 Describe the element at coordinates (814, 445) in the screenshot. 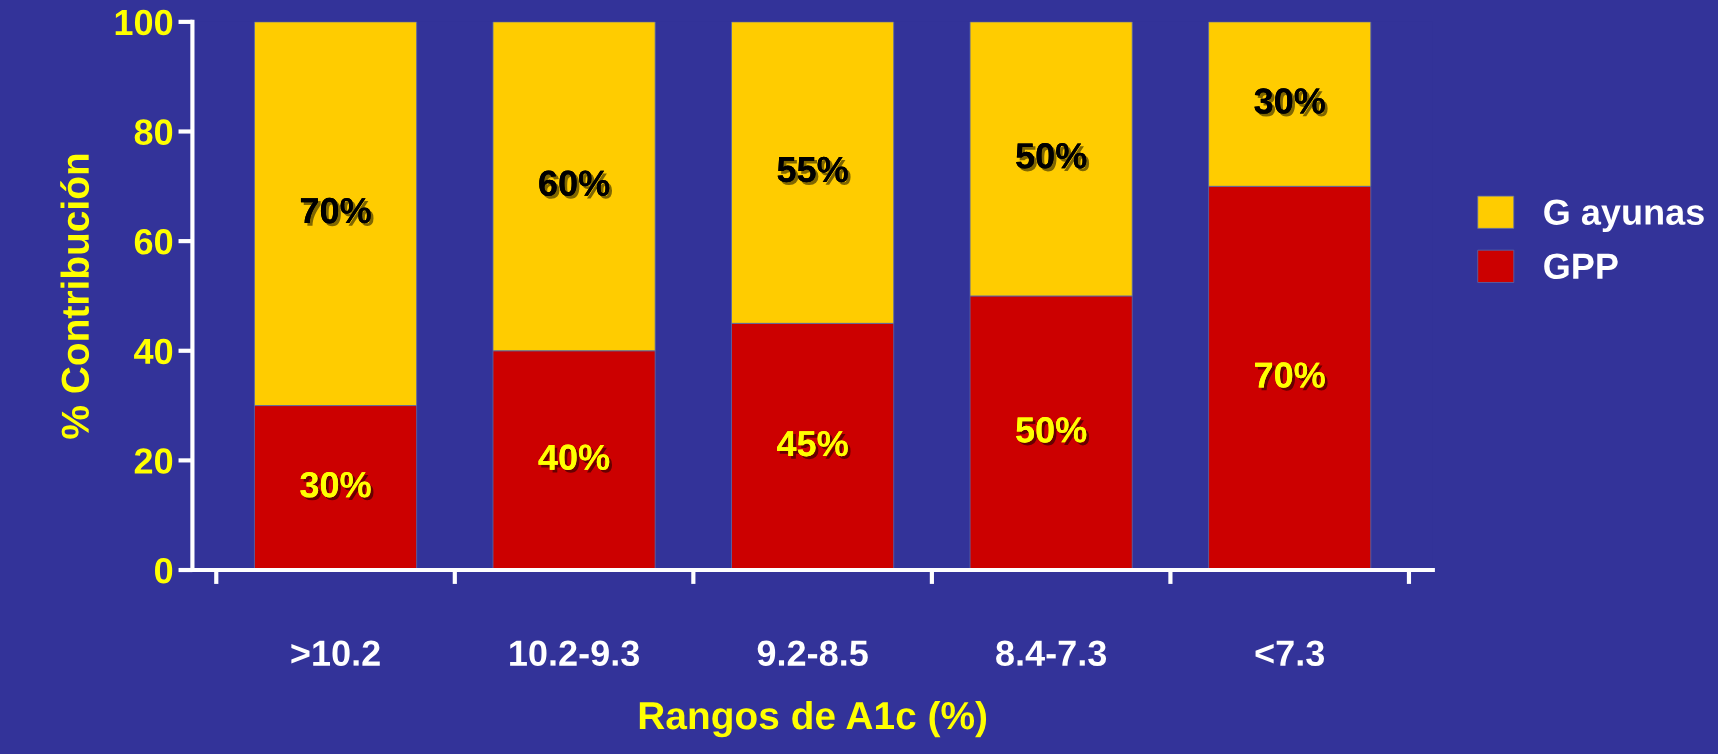

I see `data-label: 45%` at that location.